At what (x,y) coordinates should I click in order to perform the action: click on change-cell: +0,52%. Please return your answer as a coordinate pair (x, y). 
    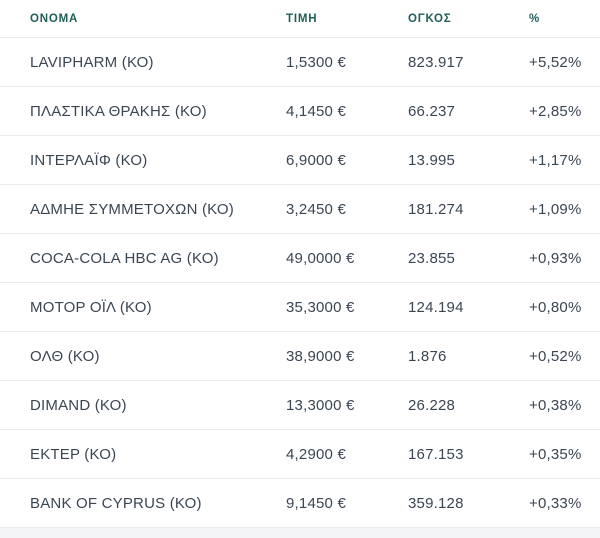
    Looking at the image, I should click on (555, 356).